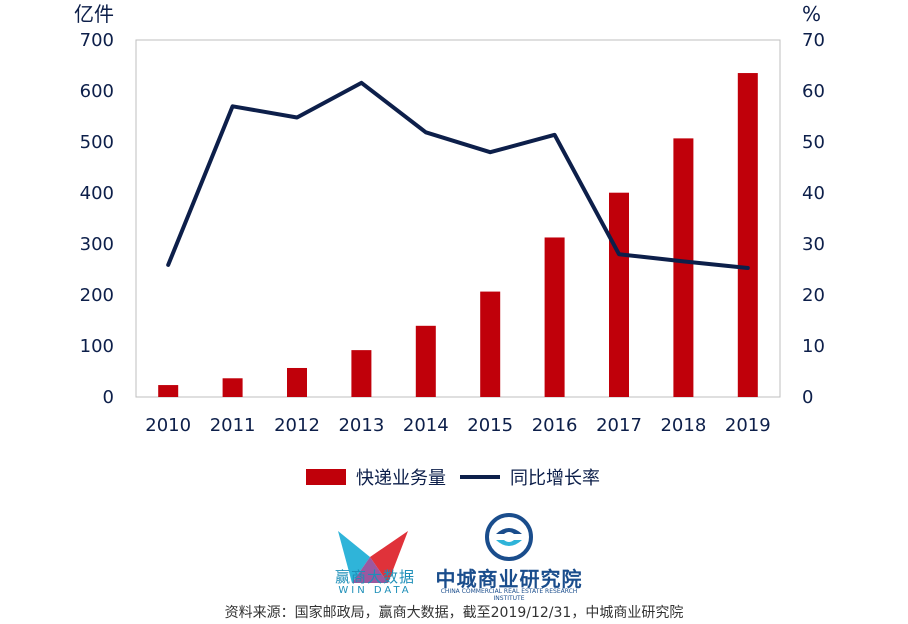 The width and height of the screenshot is (908, 624). Describe the element at coordinates (811, 14) in the screenshot. I see `y-right-unit: %` at that location.